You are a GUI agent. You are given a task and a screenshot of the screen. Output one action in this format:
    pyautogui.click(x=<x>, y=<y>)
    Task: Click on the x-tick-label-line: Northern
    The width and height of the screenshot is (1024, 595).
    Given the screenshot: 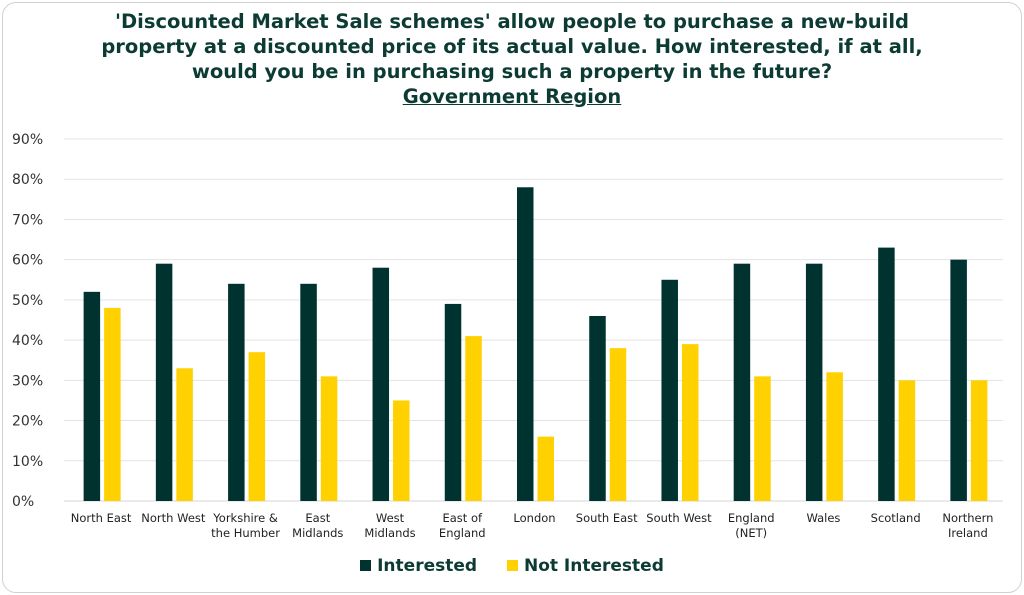 What is the action you would take?
    pyautogui.click(x=967, y=518)
    